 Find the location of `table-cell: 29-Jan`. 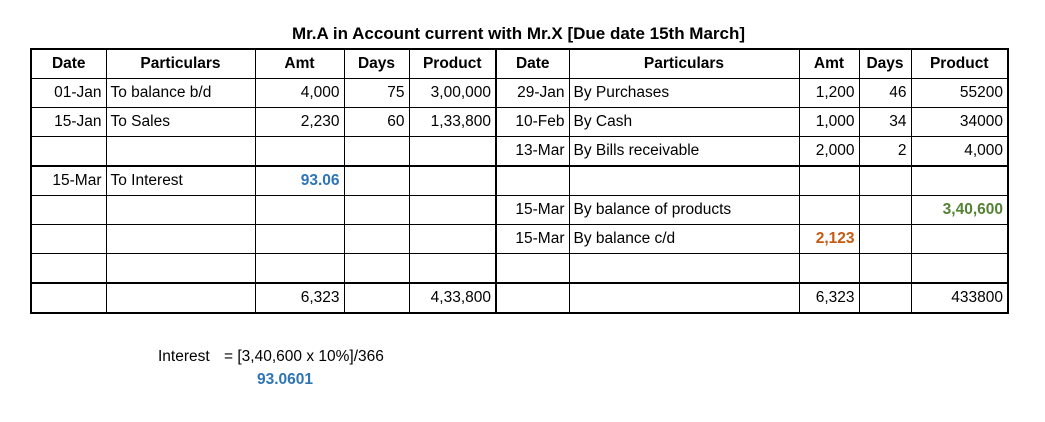

table-cell: 29-Jan is located at coordinates (532, 93).